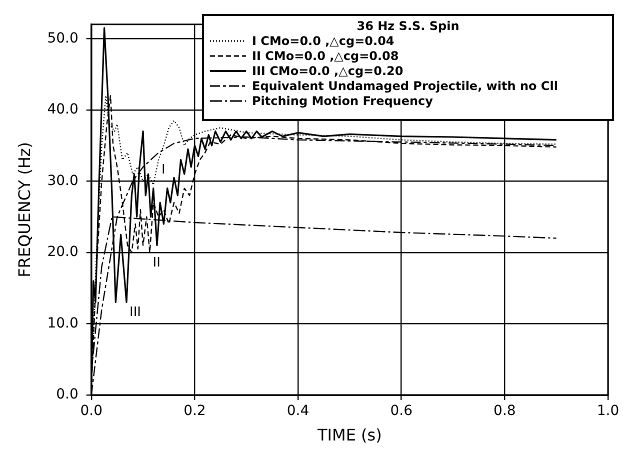  I want to click on x-tick-label: 0.0, so click(91, 411).